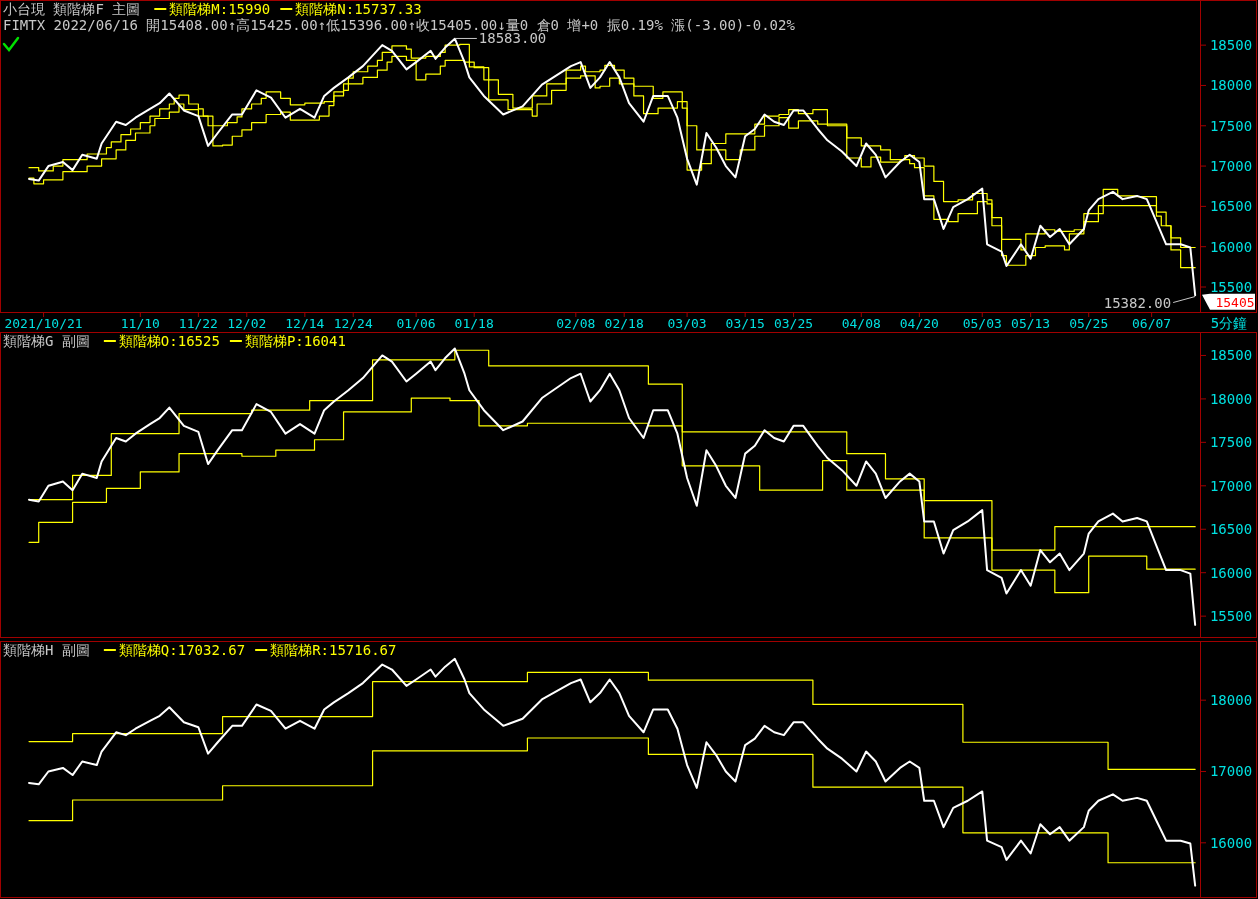 The height and width of the screenshot is (899, 1258). Describe the element at coordinates (861, 323) in the screenshot. I see `x-tick-label: 04/08` at that location.